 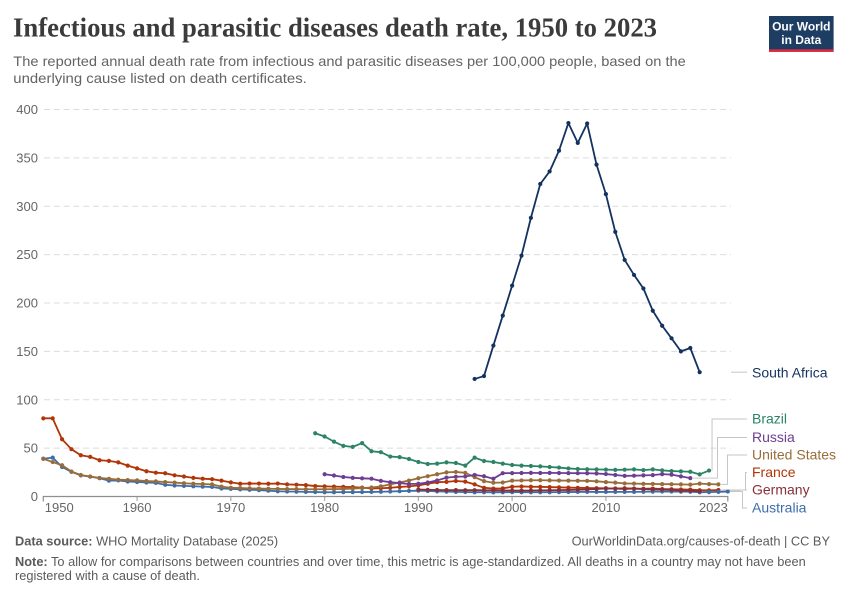 I want to click on svg-text: Brazil, so click(x=769, y=419).